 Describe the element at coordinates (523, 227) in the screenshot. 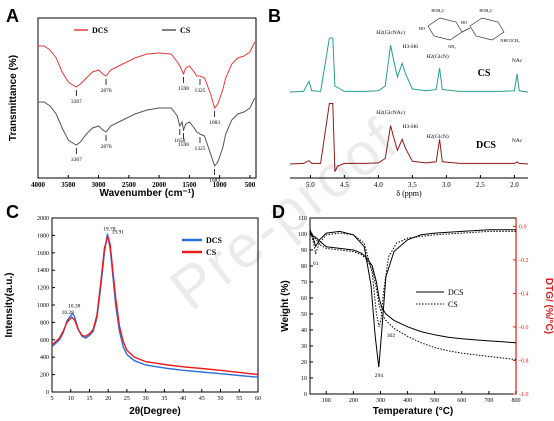

I see `panel-d-y2tick-label: 0.0` at that location.